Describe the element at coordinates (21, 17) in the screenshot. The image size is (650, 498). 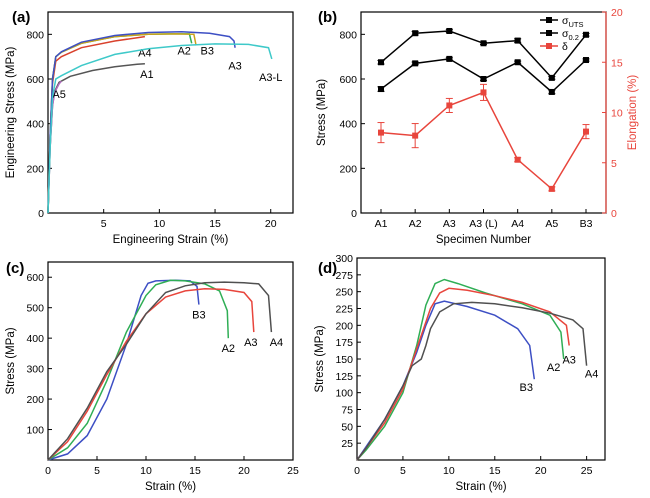
I see `panel-label-a: (a)` at that location.